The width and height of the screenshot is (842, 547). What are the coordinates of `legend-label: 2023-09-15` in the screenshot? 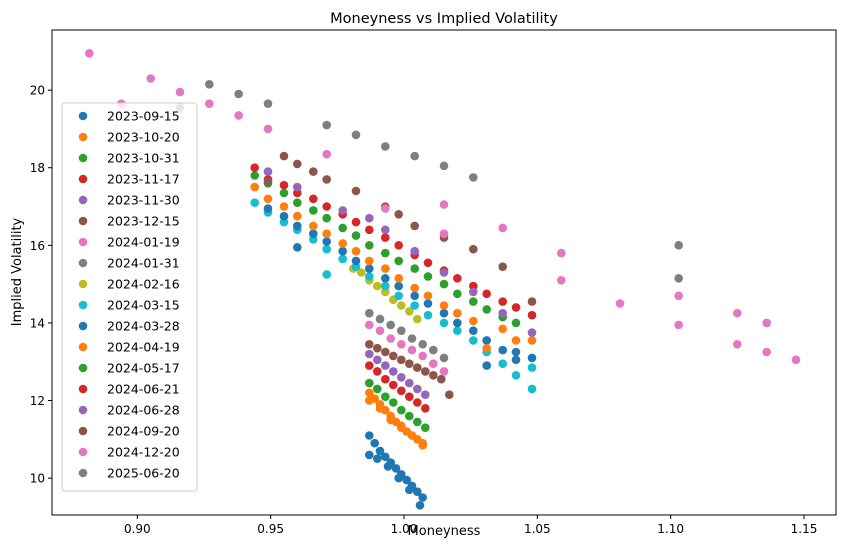 It's located at (143, 116).